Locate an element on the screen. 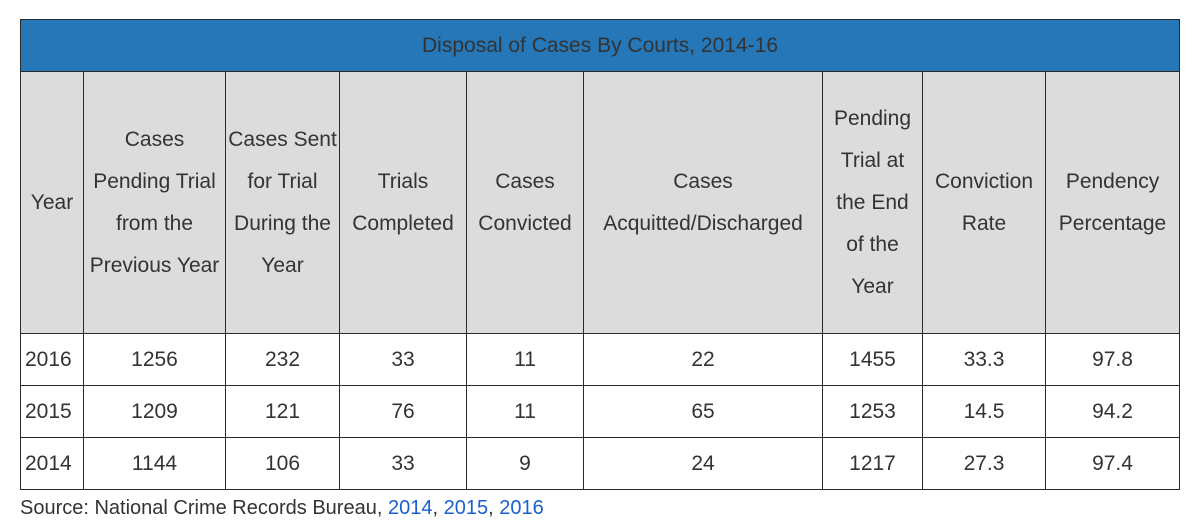  table-row: 2014 1144 106 33 9 24 1217 27.3 97.4 is located at coordinates (600, 463).